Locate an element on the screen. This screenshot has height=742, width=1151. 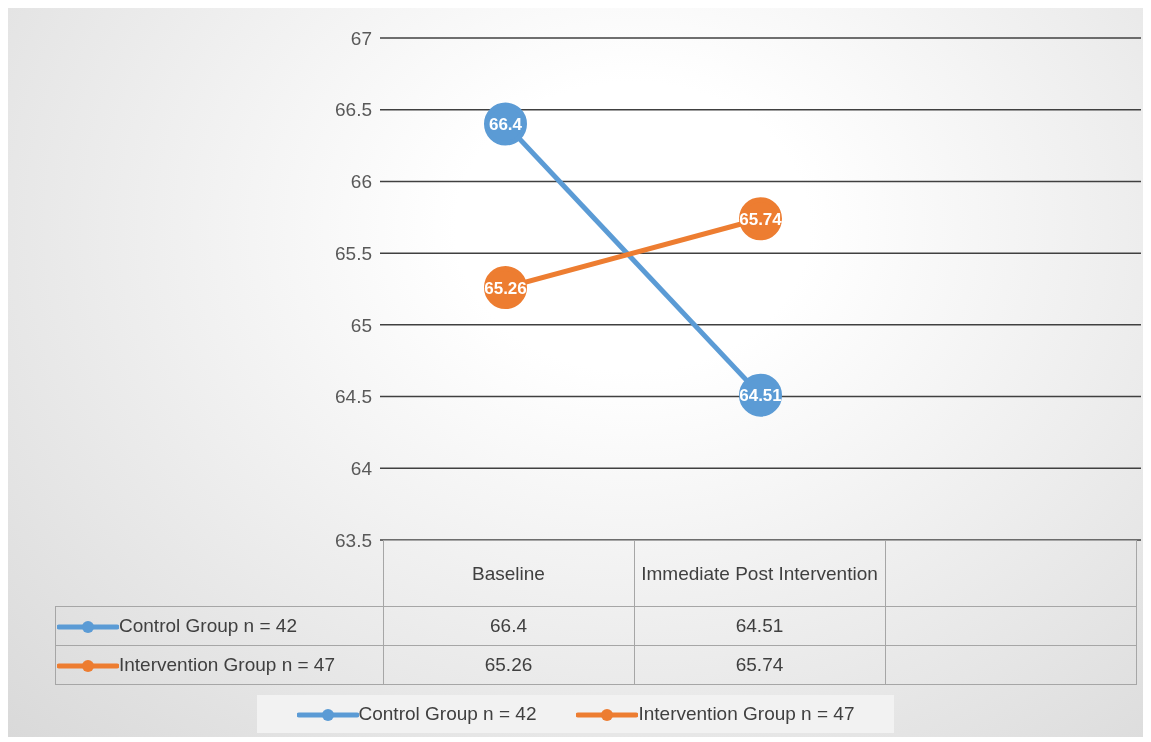
x-tick-label: Immediate Post Intervention is located at coordinates (759, 573).